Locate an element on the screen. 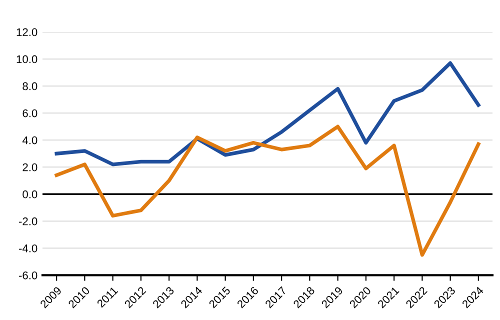  y-tick-label: 6.0 is located at coordinates (30, 113).